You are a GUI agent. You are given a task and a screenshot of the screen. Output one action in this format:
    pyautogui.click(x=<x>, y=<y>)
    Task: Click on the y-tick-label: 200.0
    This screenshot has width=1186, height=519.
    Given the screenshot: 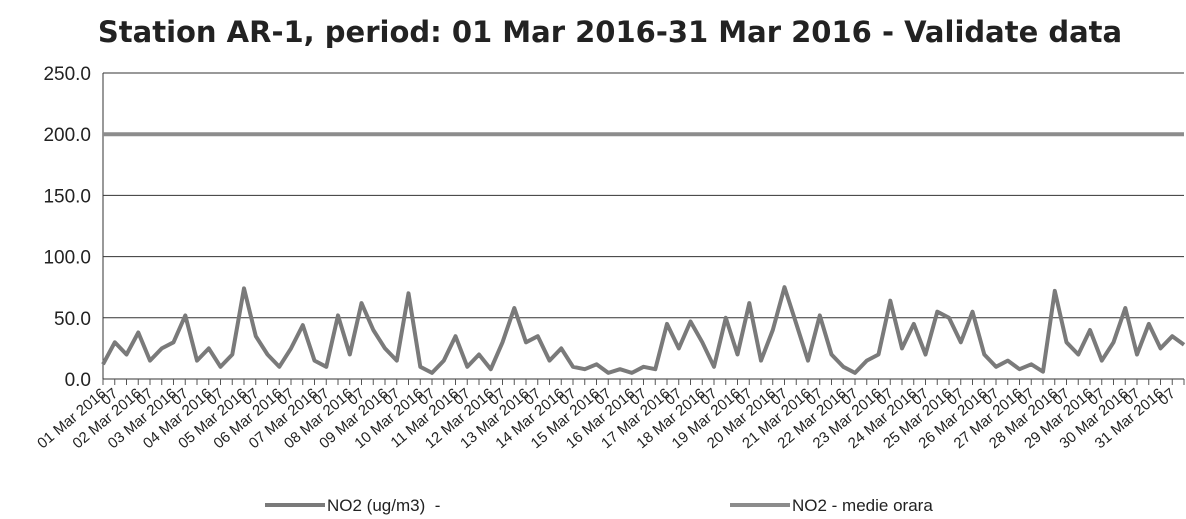 What is the action you would take?
    pyautogui.click(x=67, y=135)
    